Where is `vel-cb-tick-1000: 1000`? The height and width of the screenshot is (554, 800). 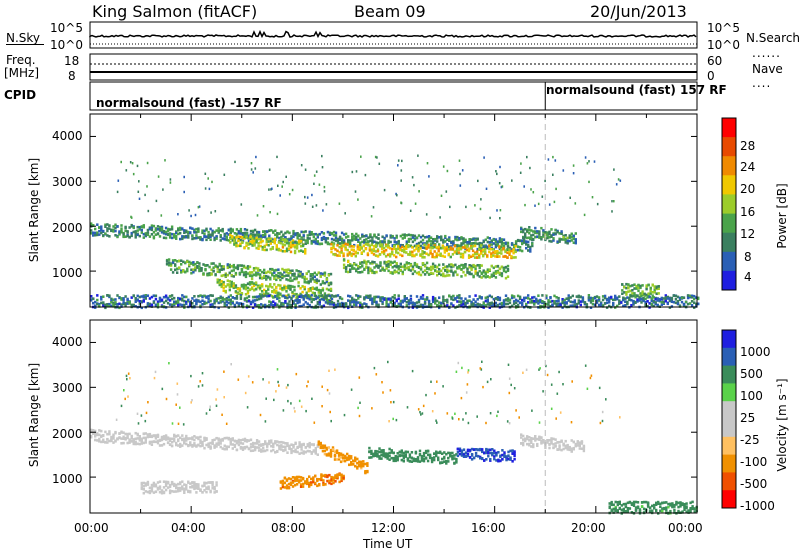
vel-cb-tick-1000: 1000 is located at coordinates (755, 352).